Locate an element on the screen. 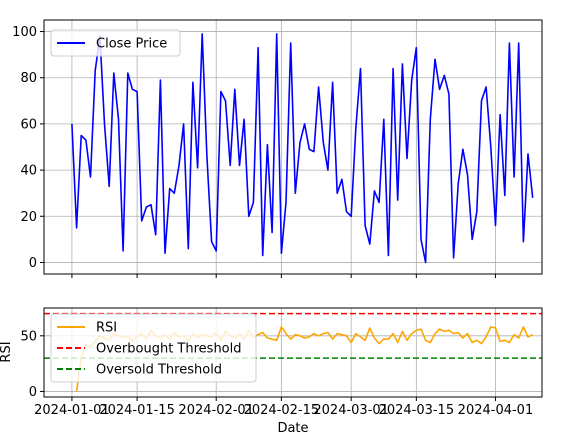  rsi-legend-label: RSI is located at coordinates (106, 328).